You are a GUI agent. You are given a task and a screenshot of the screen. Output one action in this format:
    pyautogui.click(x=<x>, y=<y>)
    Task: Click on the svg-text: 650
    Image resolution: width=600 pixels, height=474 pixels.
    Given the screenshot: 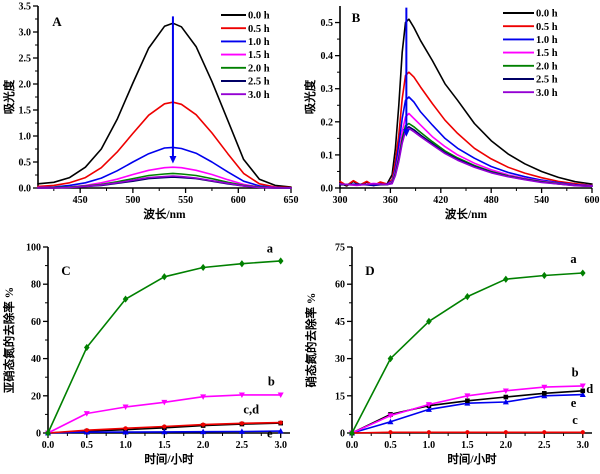 What is the action you would take?
    pyautogui.click(x=291, y=200)
    